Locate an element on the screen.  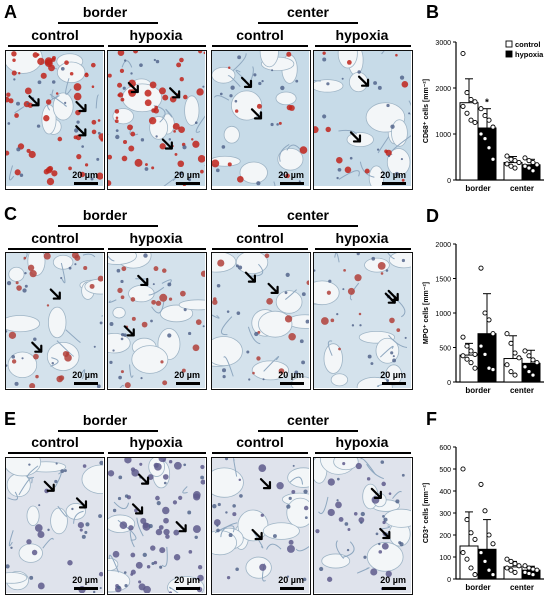
header-line-control-center-e is located at coordinates (260, 453).